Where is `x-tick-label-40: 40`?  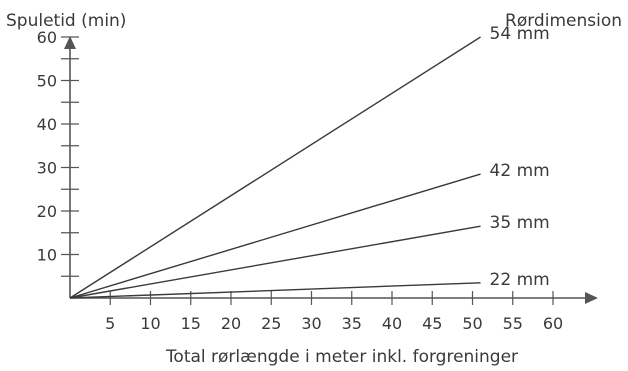 x-tick-label-40: 40 is located at coordinates (392, 323).